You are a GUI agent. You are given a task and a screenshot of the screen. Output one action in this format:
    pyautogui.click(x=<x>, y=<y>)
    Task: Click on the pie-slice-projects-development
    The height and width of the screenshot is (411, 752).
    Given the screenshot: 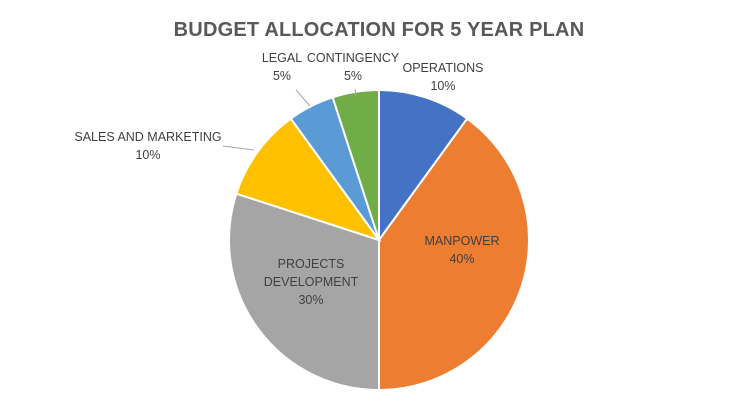 What is the action you would take?
    pyautogui.click(x=304, y=292)
    